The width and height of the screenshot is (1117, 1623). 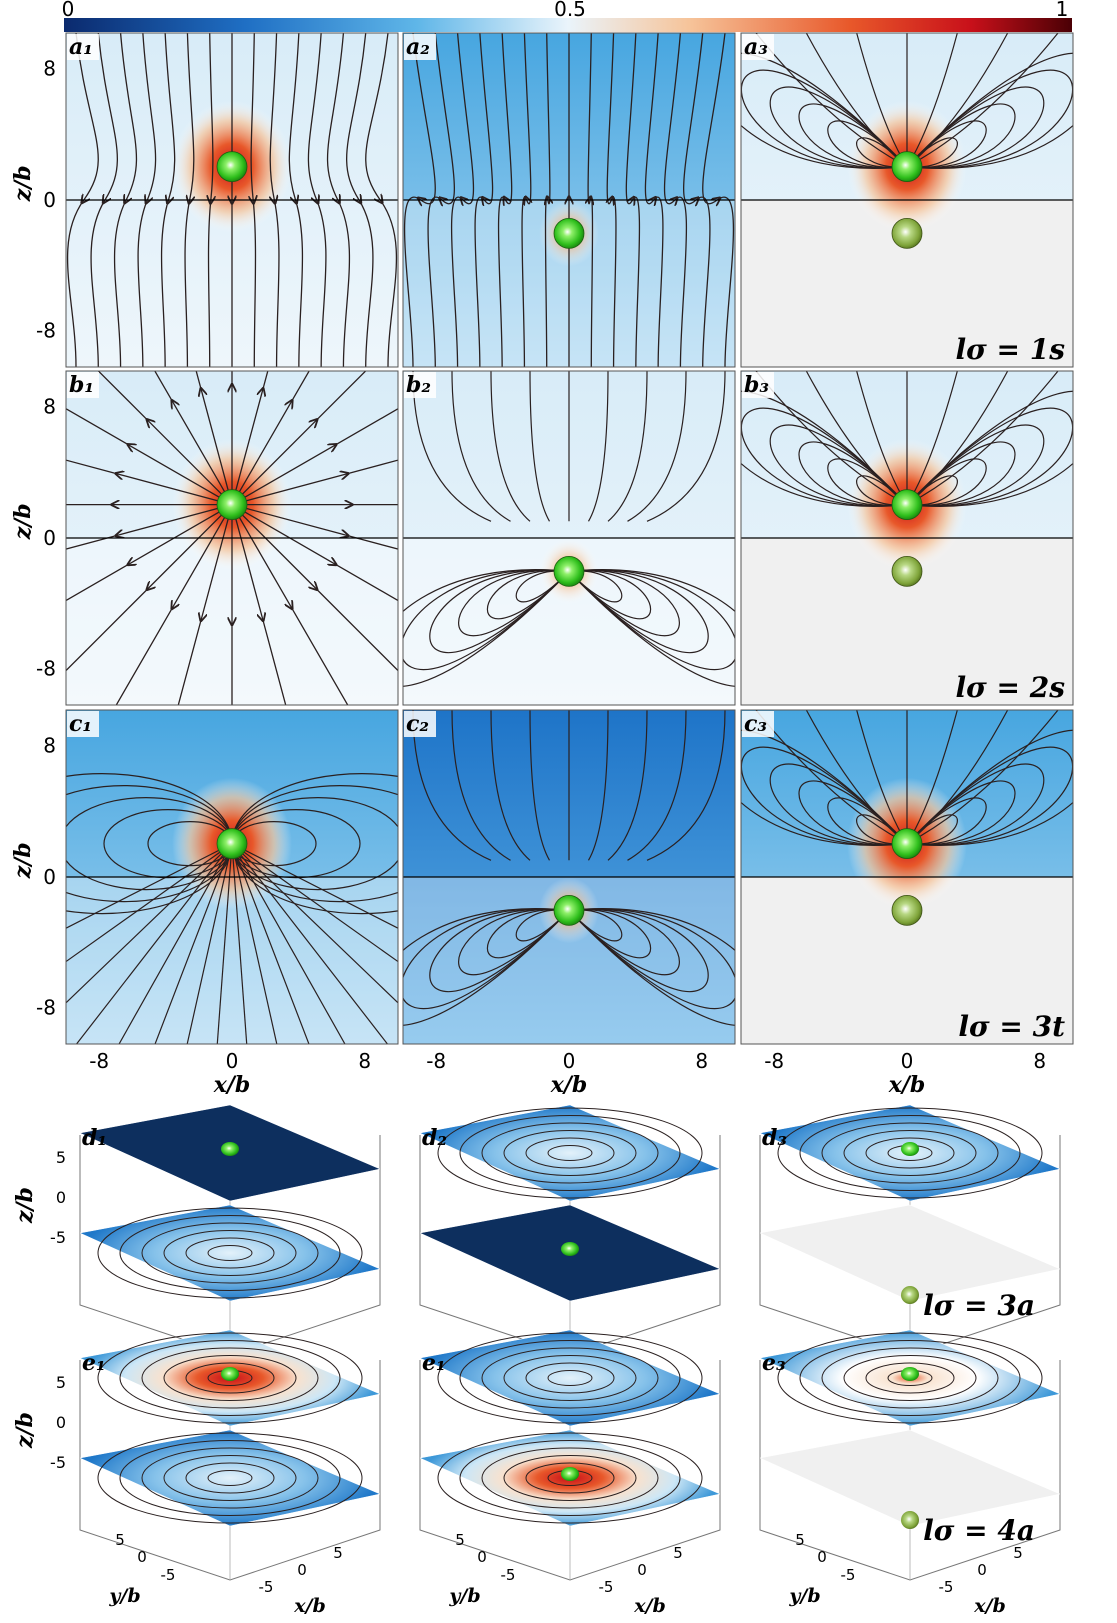 I want to click on panel-a₁: a₁ 8 0 -8 z/b, so click(x=204, y=200).